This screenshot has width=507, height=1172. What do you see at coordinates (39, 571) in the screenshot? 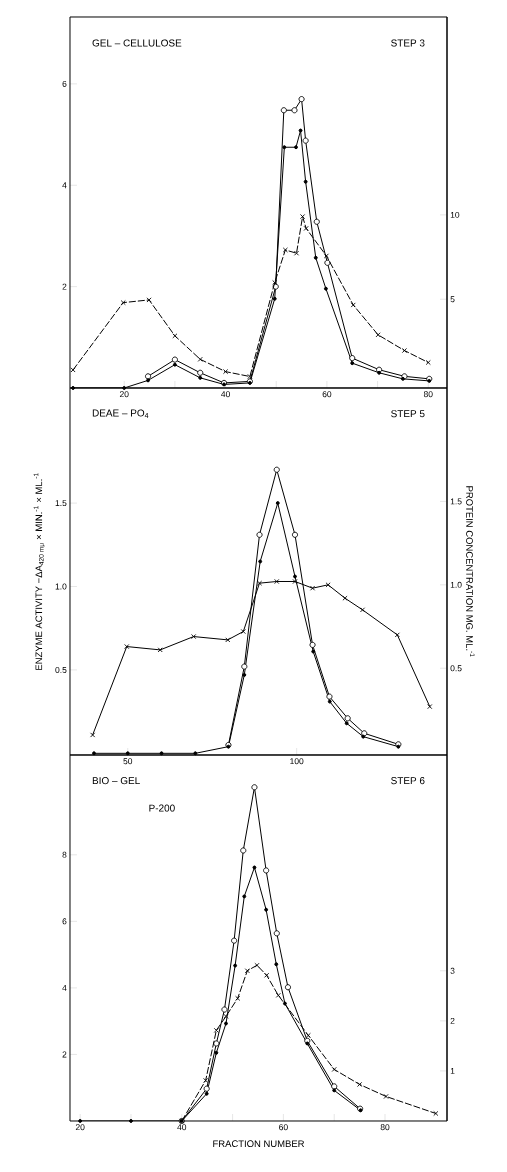
I see `y-axis-title: ENZYME ACTIVITY −ΔA$_{420 mμ}$ × MIN.$^{-1}$ × ML.$^{-1}$` at bounding box center [39, 571].